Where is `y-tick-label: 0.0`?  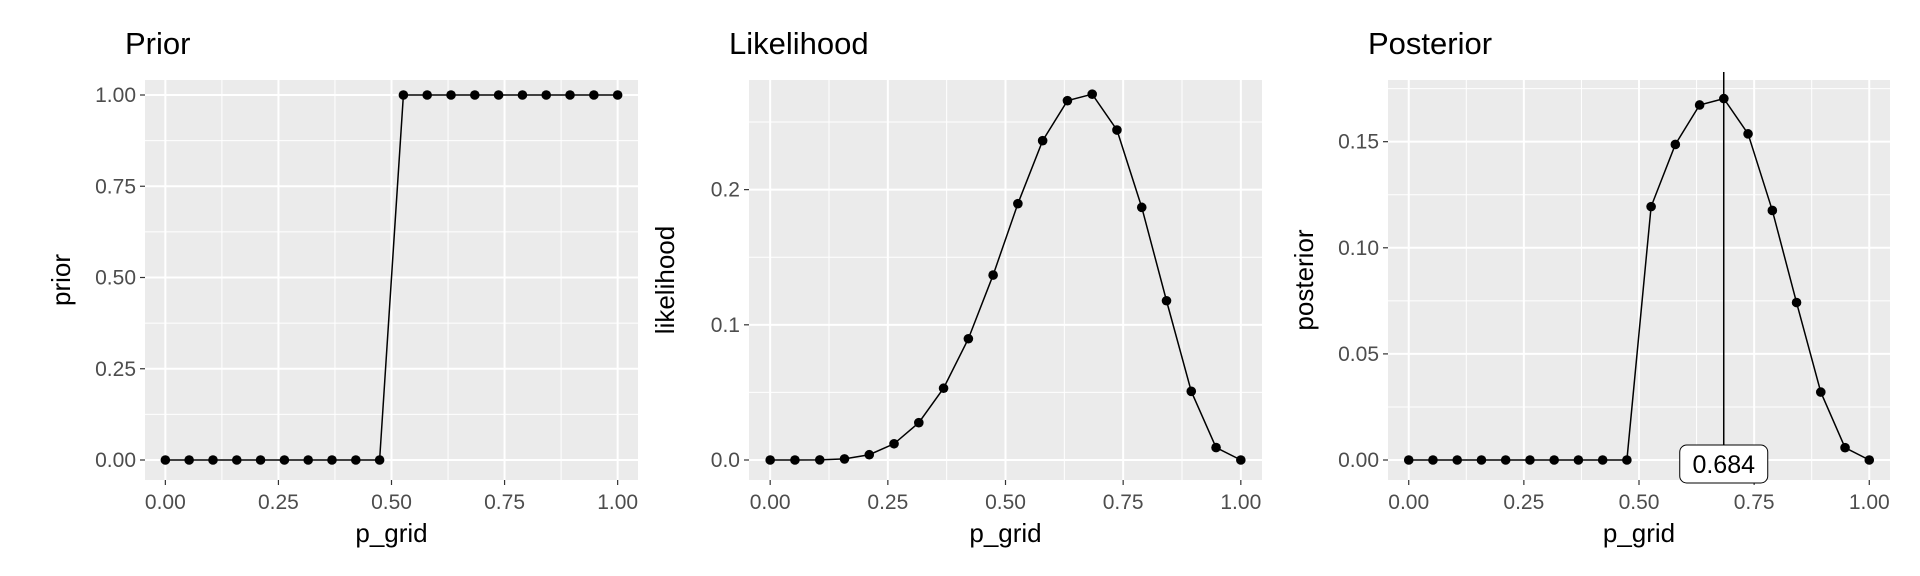 y-tick-label: 0.0 is located at coordinates (725, 460).